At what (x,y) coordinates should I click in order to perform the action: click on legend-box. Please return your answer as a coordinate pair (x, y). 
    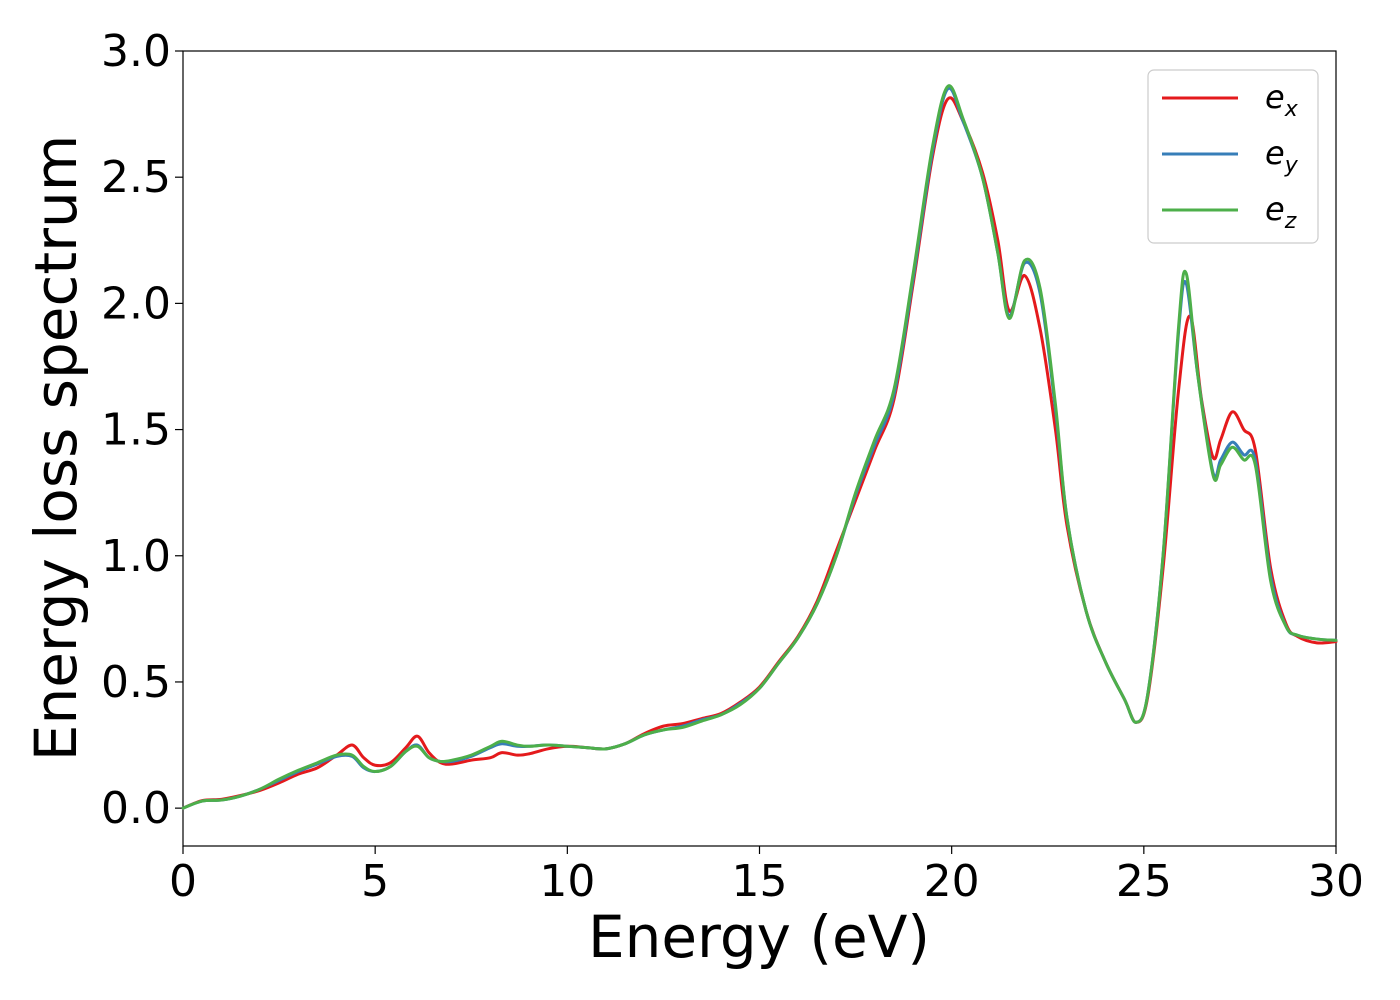
    Looking at the image, I should click on (1233, 156).